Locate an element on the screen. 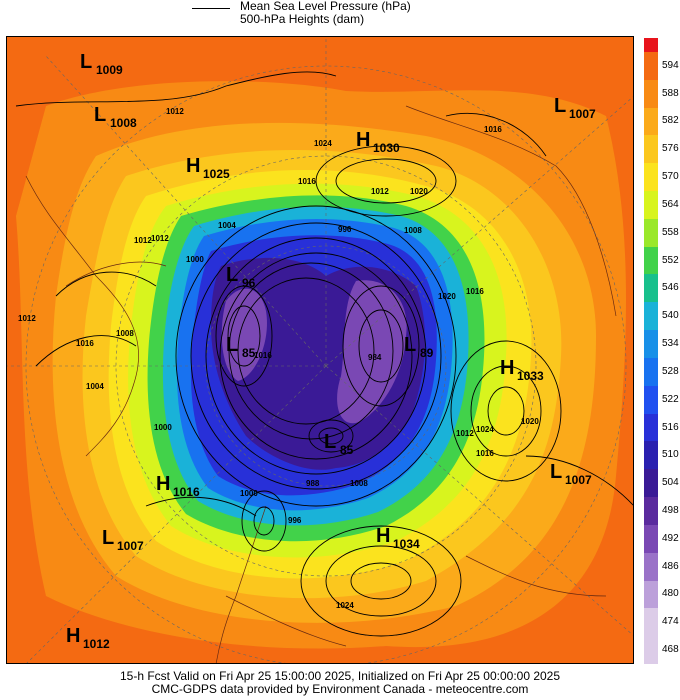 The width and height of the screenshot is (680, 700). colorbar-label: 552 is located at coordinates (670, 260).